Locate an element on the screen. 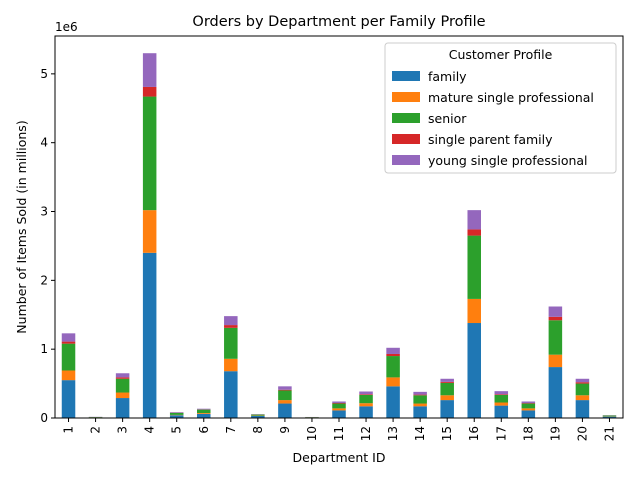  legend-entry-label: family is located at coordinates (447, 76).